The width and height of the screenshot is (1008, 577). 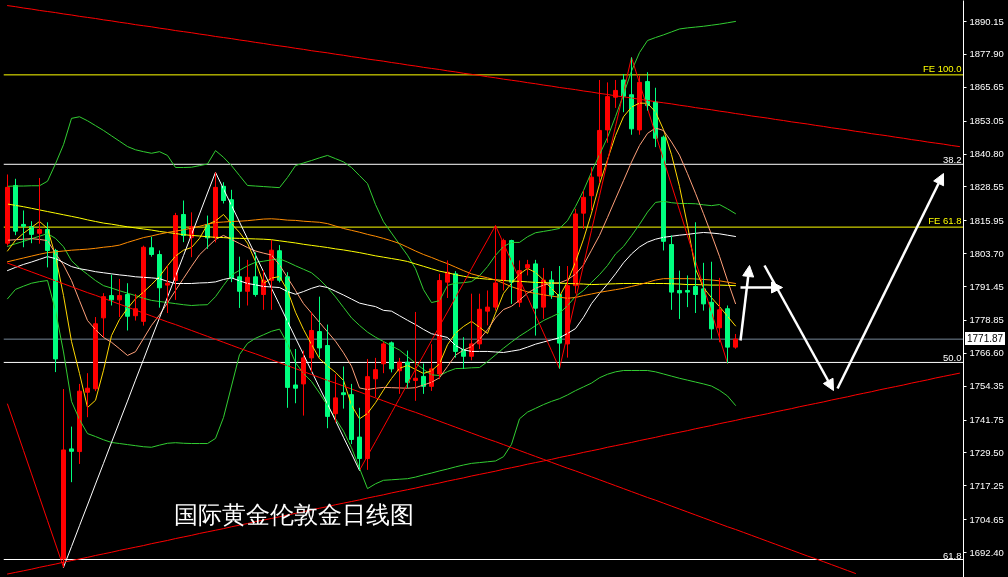 I want to click on annotation: FE 100.0, so click(x=942, y=68).